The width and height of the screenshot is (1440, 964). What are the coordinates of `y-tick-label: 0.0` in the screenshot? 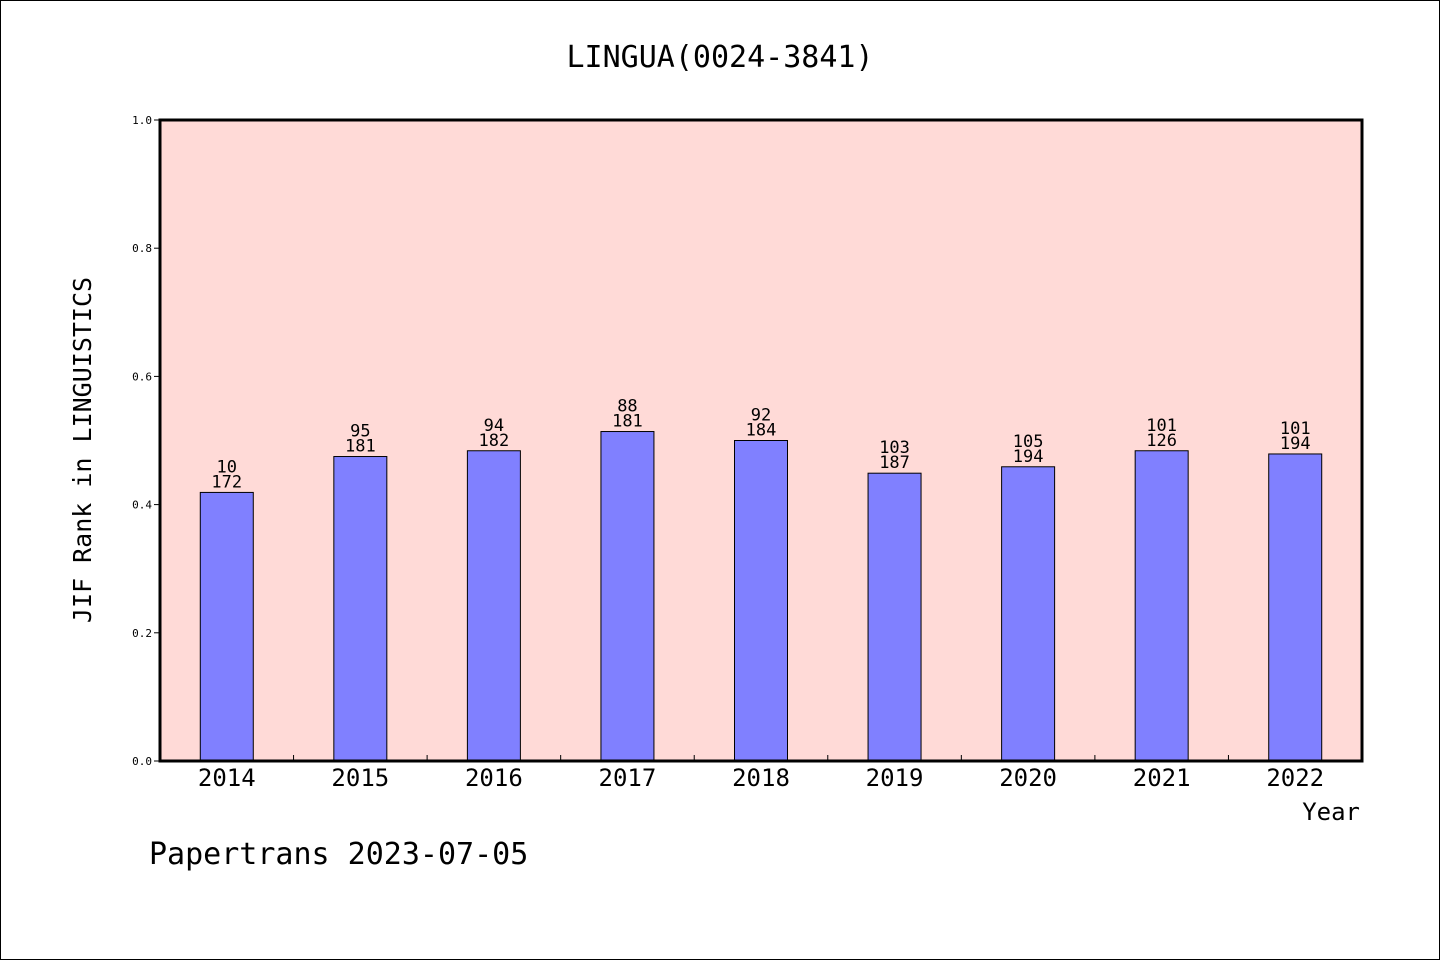 It's located at (142, 761).